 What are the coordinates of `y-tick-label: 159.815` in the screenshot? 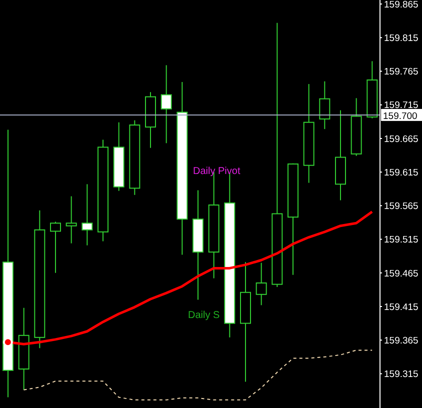 It's located at (401, 38).